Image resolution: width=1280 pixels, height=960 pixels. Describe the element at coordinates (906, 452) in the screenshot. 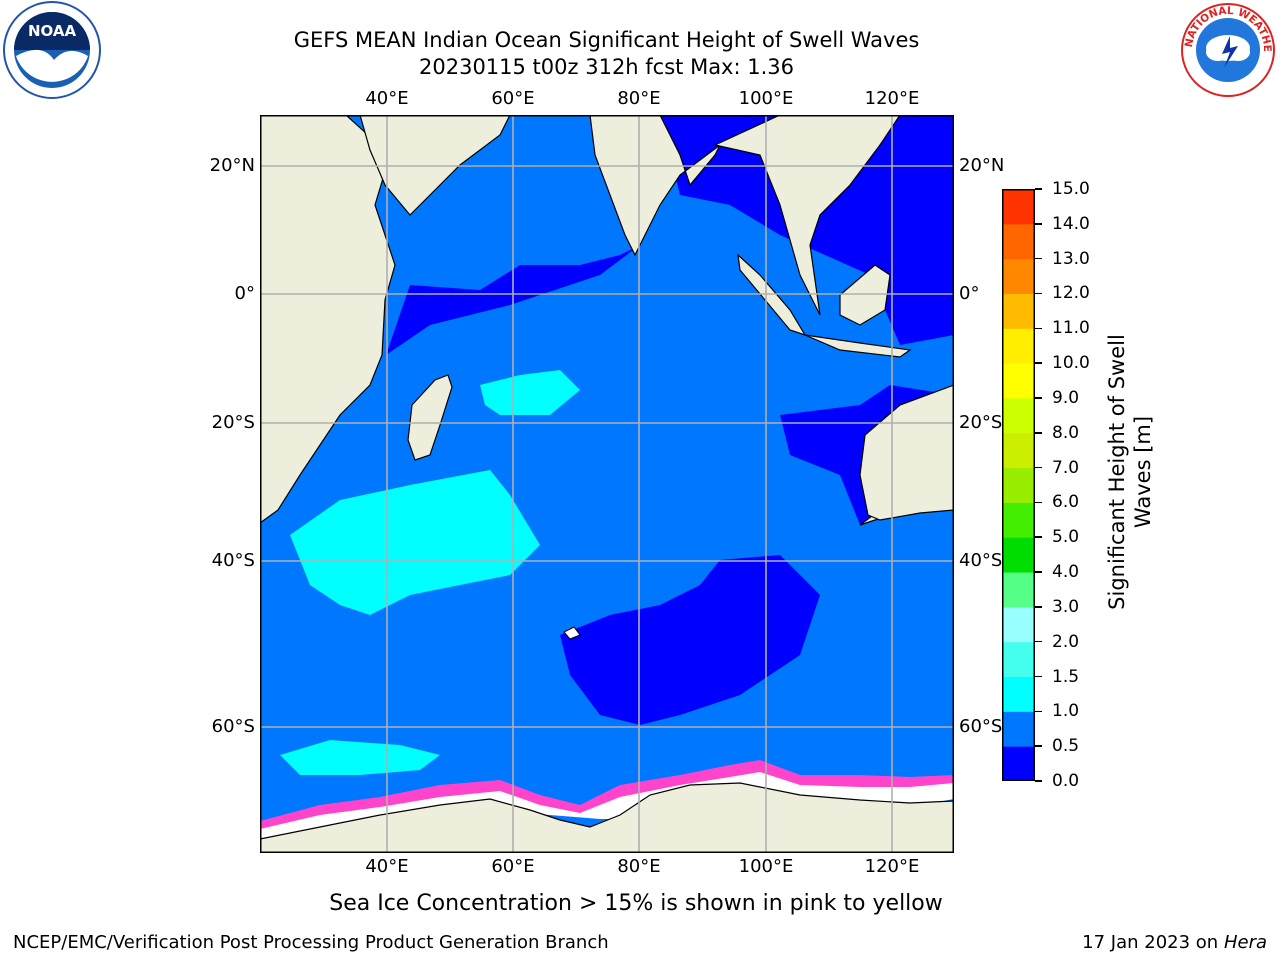

I see `land-australia-west` at that location.